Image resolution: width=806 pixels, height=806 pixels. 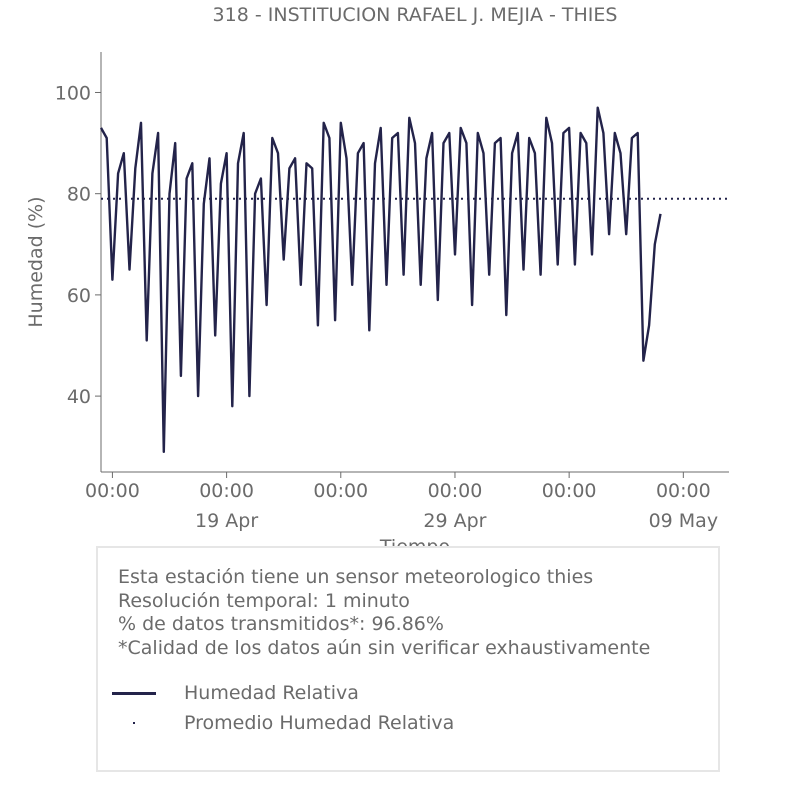 I want to click on x-tick-label-1: 00:00, so click(x=226, y=491).